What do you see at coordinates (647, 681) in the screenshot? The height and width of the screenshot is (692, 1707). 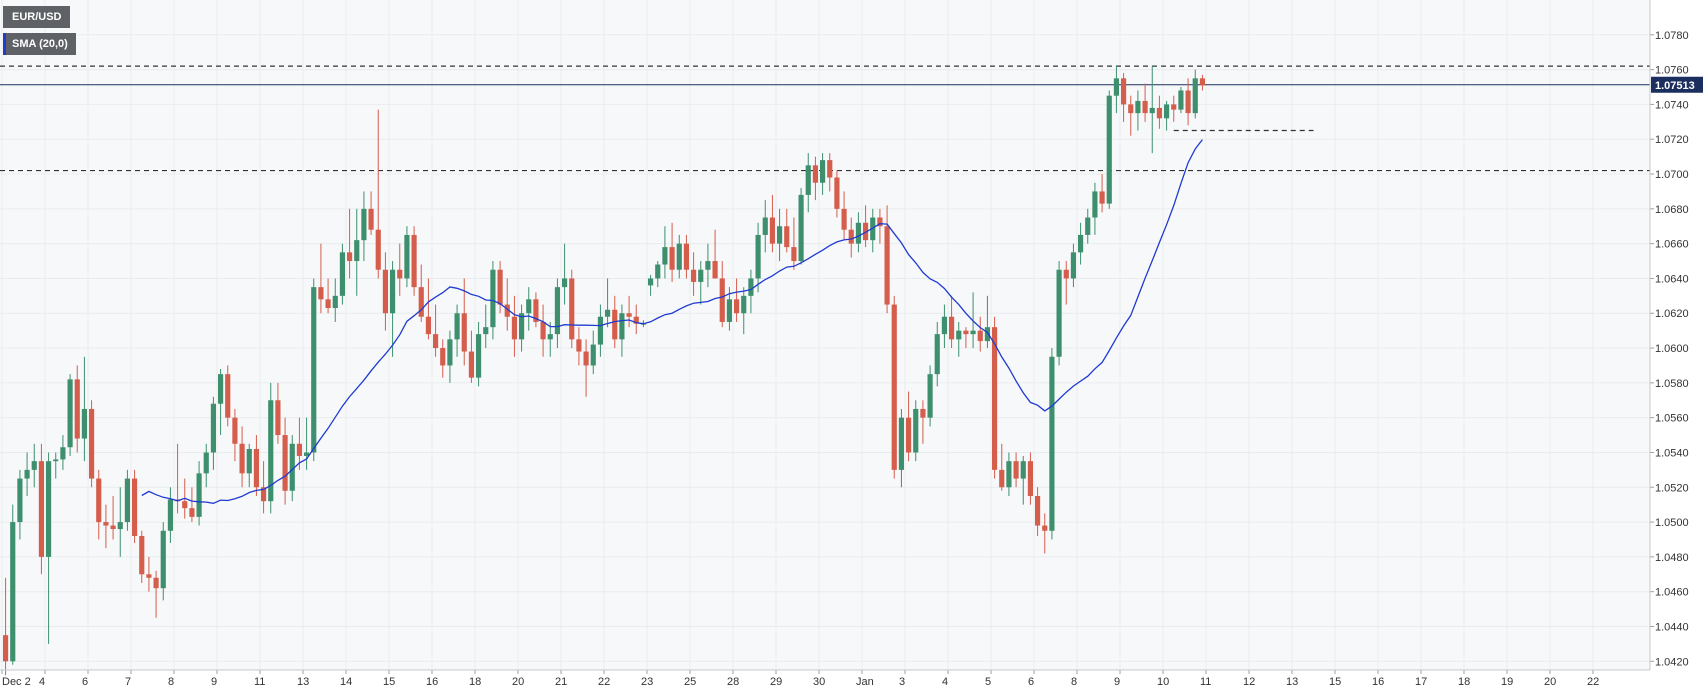 I see `x-tick-label: 23` at bounding box center [647, 681].